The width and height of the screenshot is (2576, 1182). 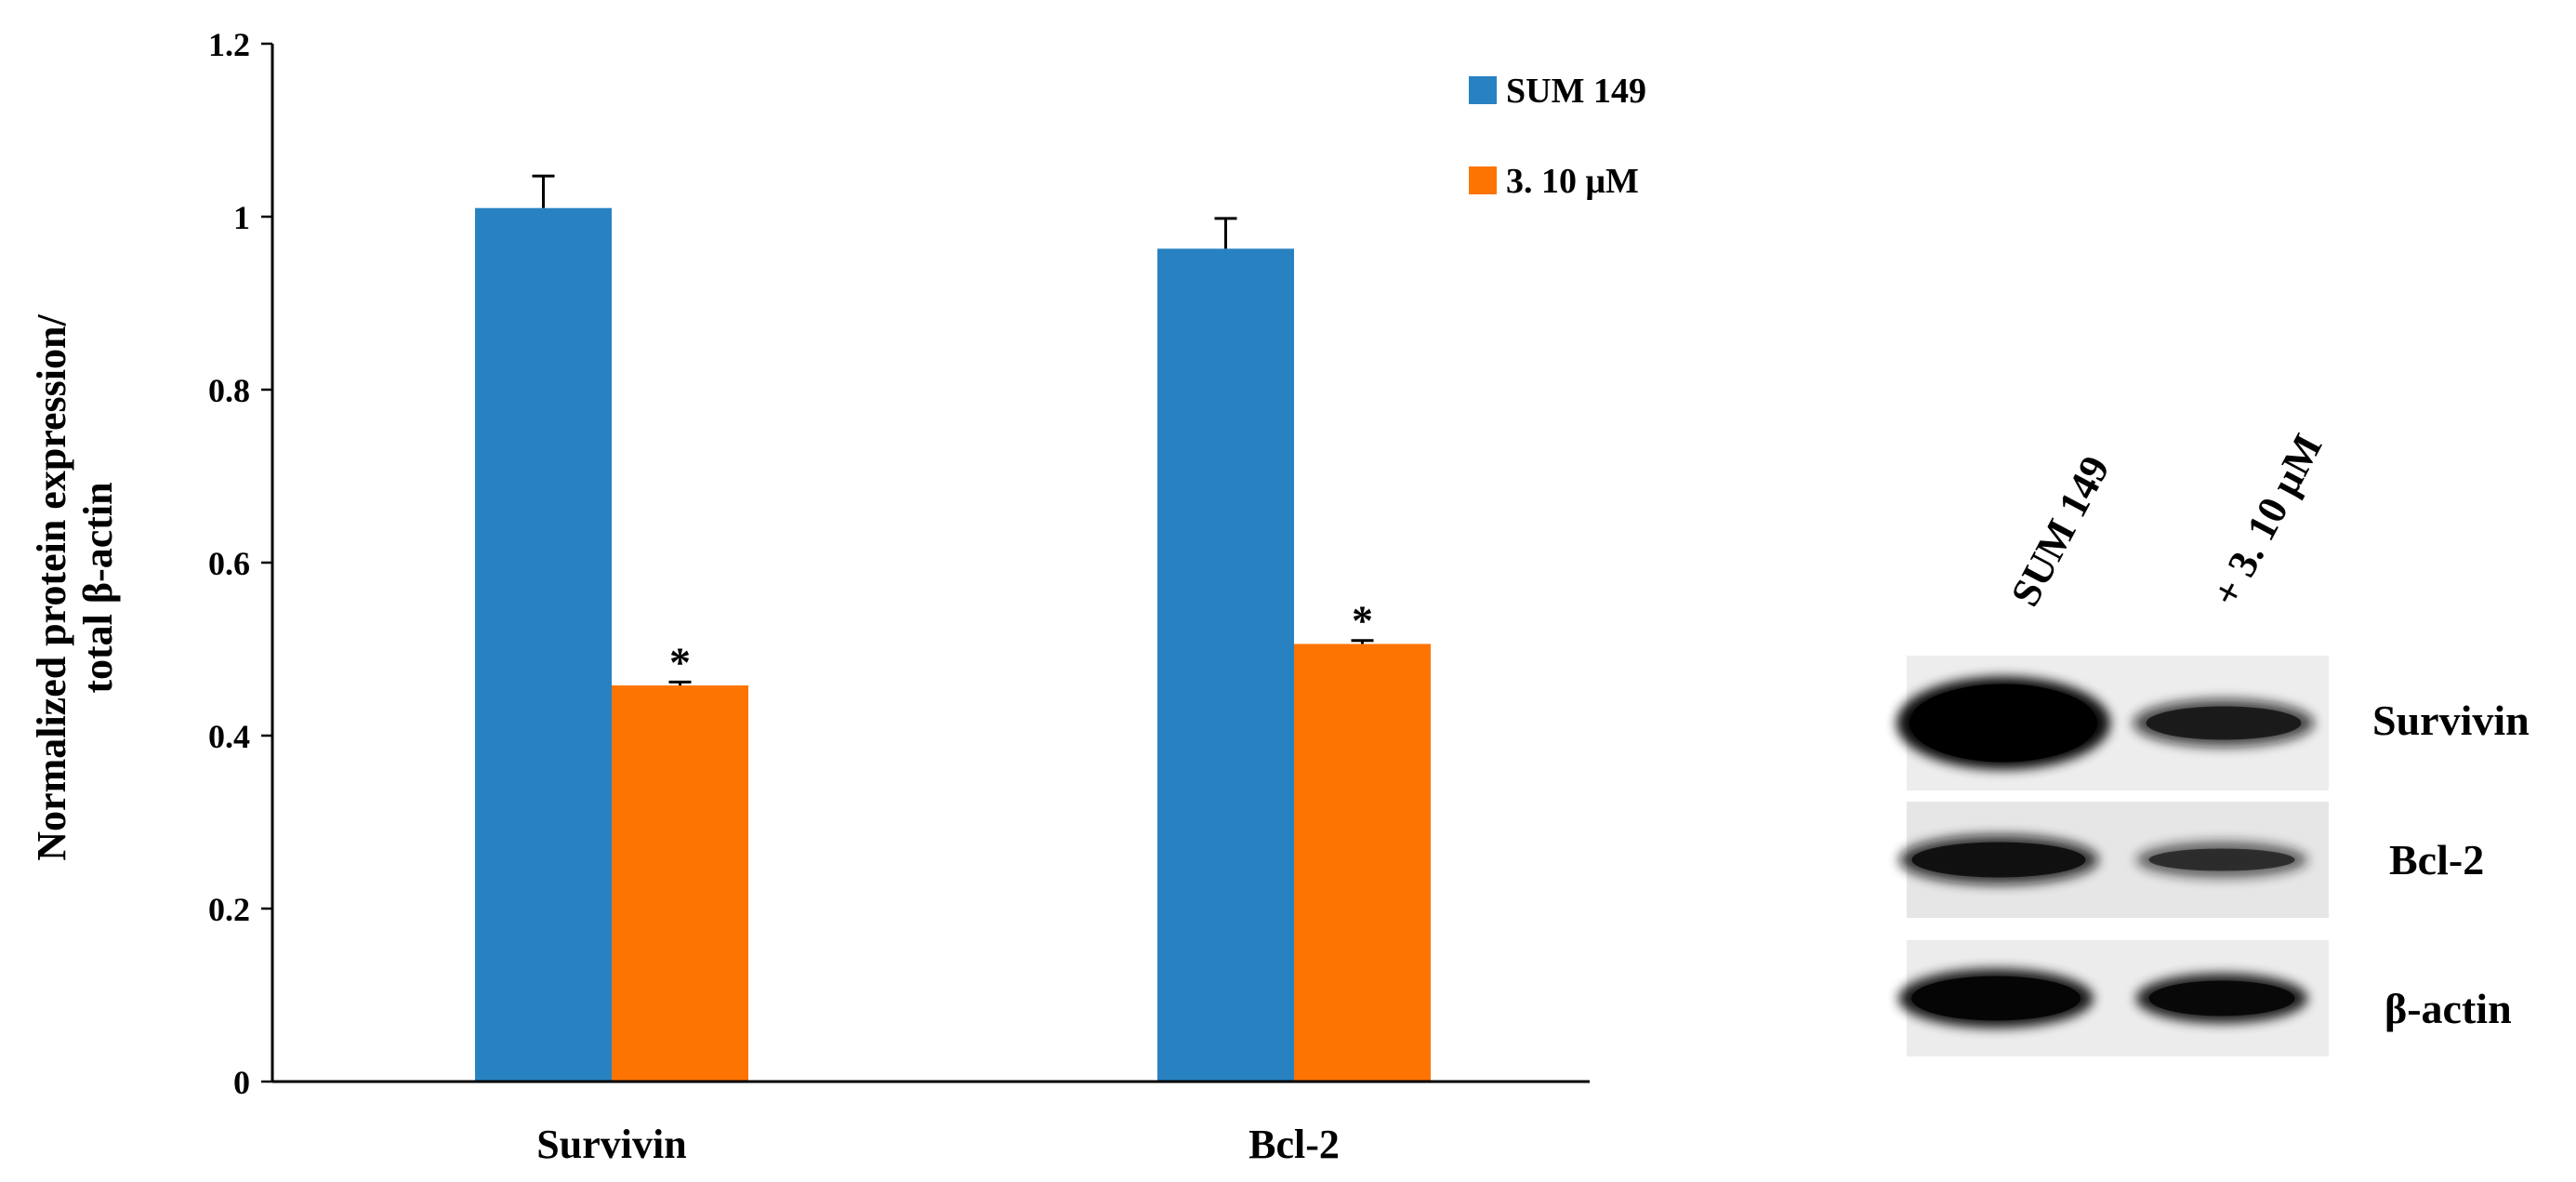 I want to click on blot-rows: Survivin Bcl-2 β-actin, so click(x=2213, y=856).